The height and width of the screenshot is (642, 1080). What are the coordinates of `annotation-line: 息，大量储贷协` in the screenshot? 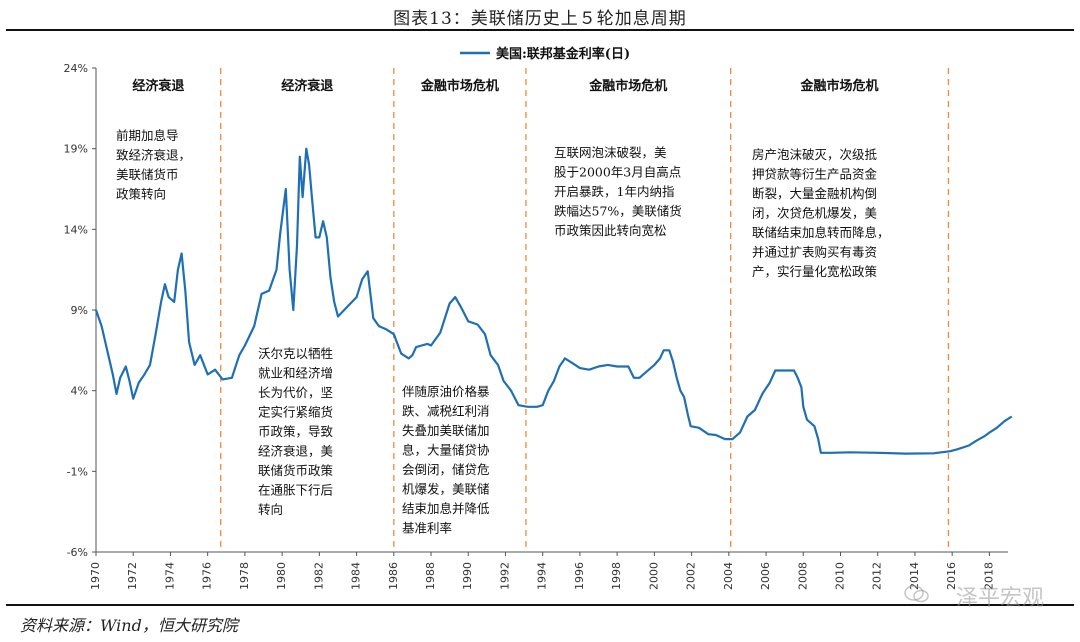 It's located at (446, 450).